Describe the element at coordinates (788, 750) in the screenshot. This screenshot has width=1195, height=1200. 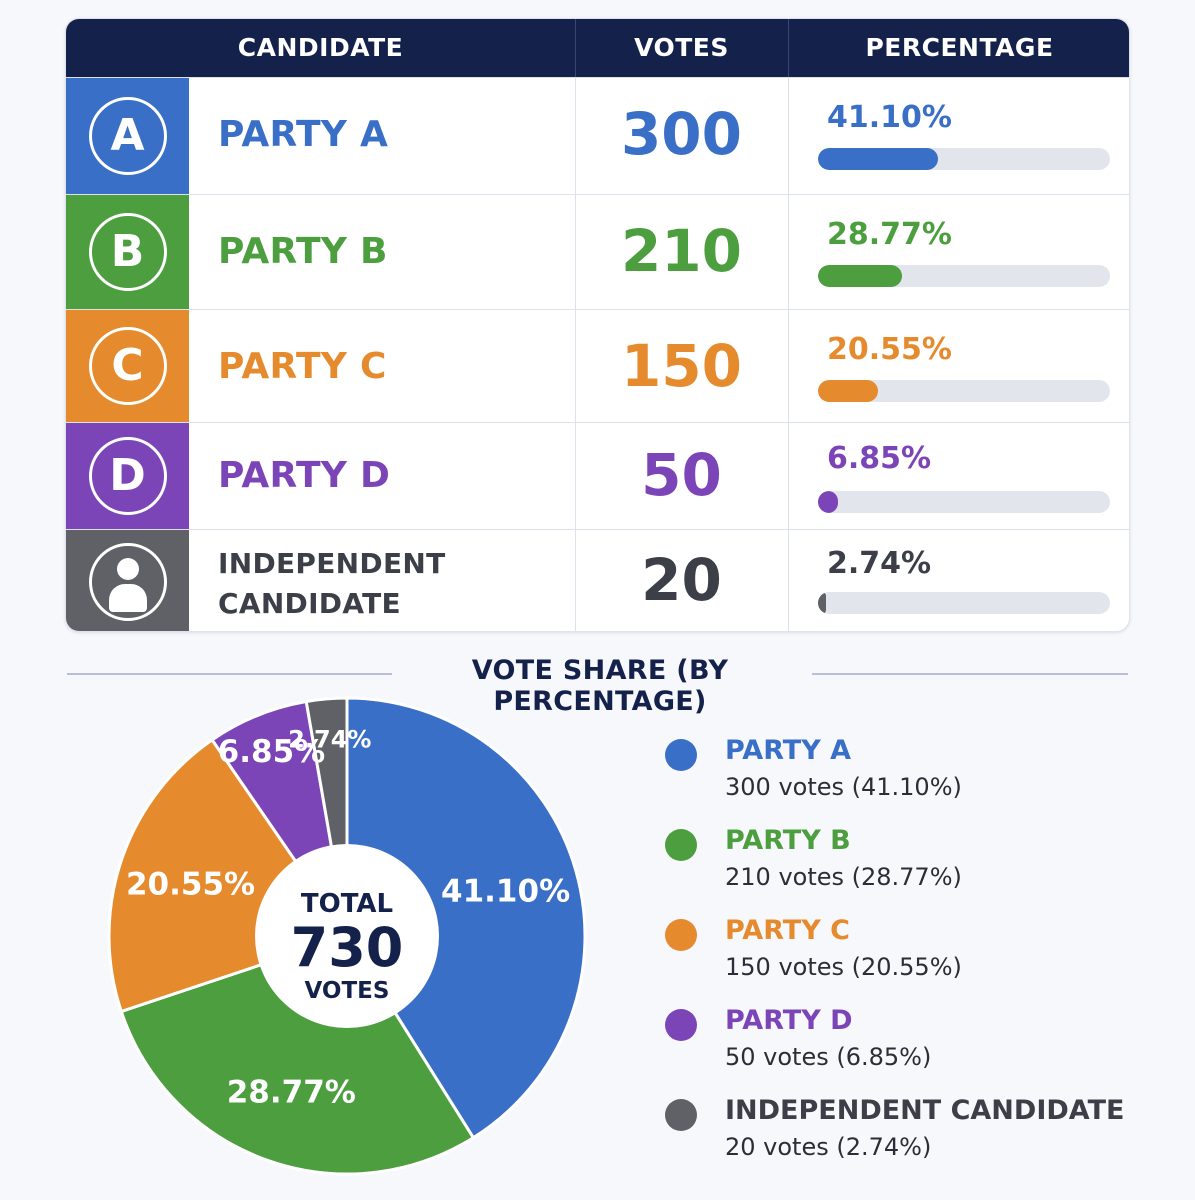
I see `legend-name-party-a: PARTY A` at that location.